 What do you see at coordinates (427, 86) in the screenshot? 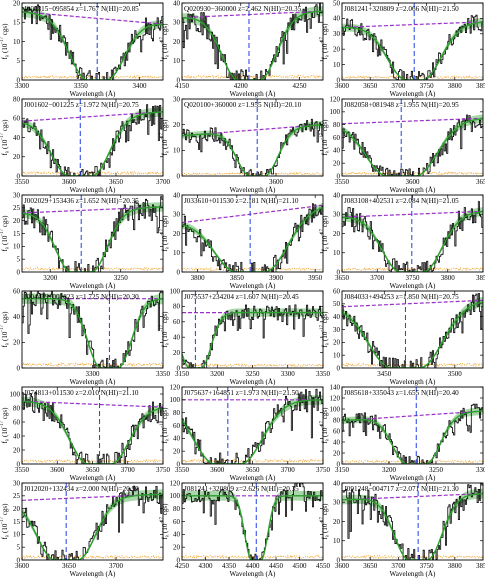
I see `x-tick-label: 3750` at bounding box center [427, 86].